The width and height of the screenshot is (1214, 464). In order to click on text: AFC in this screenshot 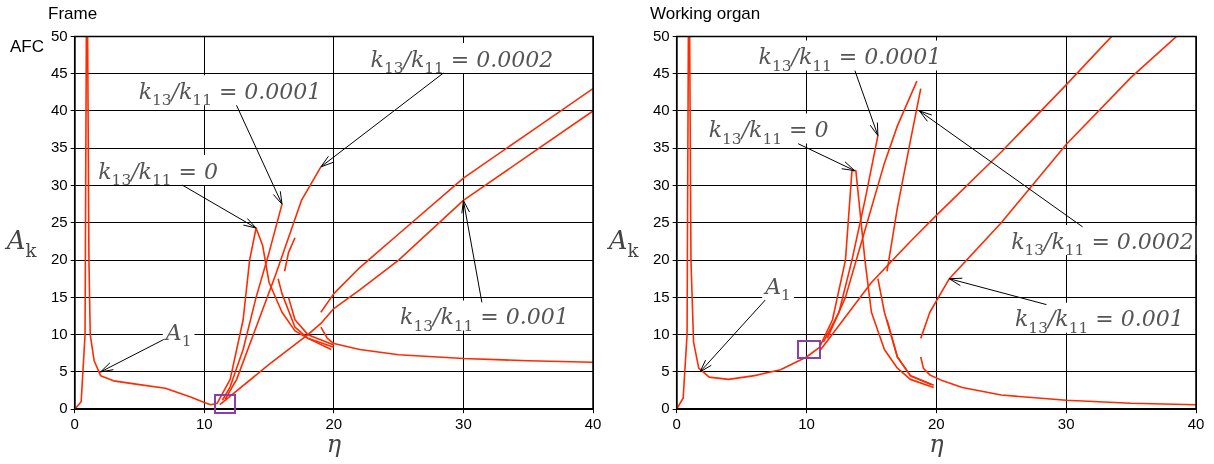, I will do `click(27, 47)`.